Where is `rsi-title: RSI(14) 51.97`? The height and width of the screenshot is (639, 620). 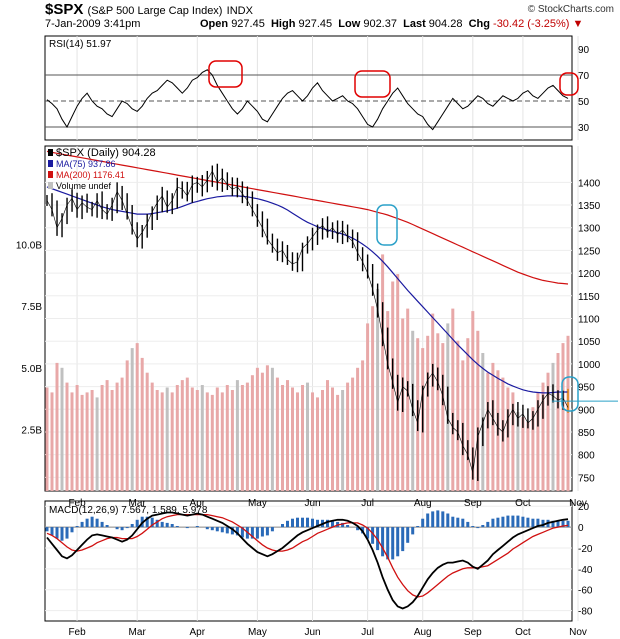 rsi-title: RSI(14) 51.97 is located at coordinates (80, 44).